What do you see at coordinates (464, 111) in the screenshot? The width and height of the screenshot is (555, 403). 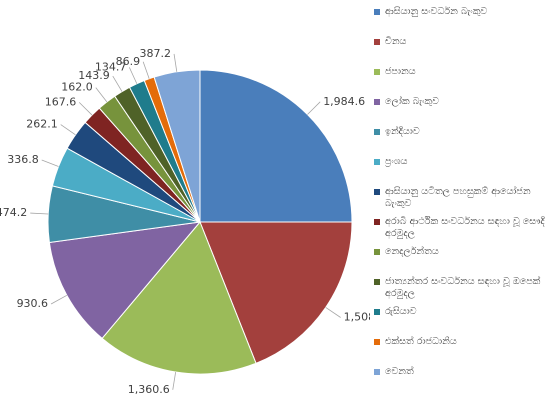 I see `legend-item: ලෝක බැංකුව` at bounding box center [464, 111].